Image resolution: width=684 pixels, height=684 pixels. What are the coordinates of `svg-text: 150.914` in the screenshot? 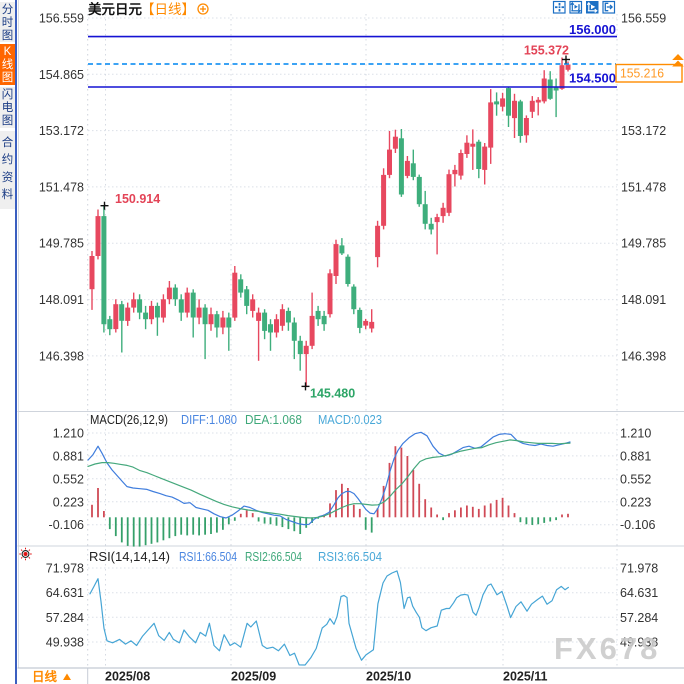 It's located at (137, 199).